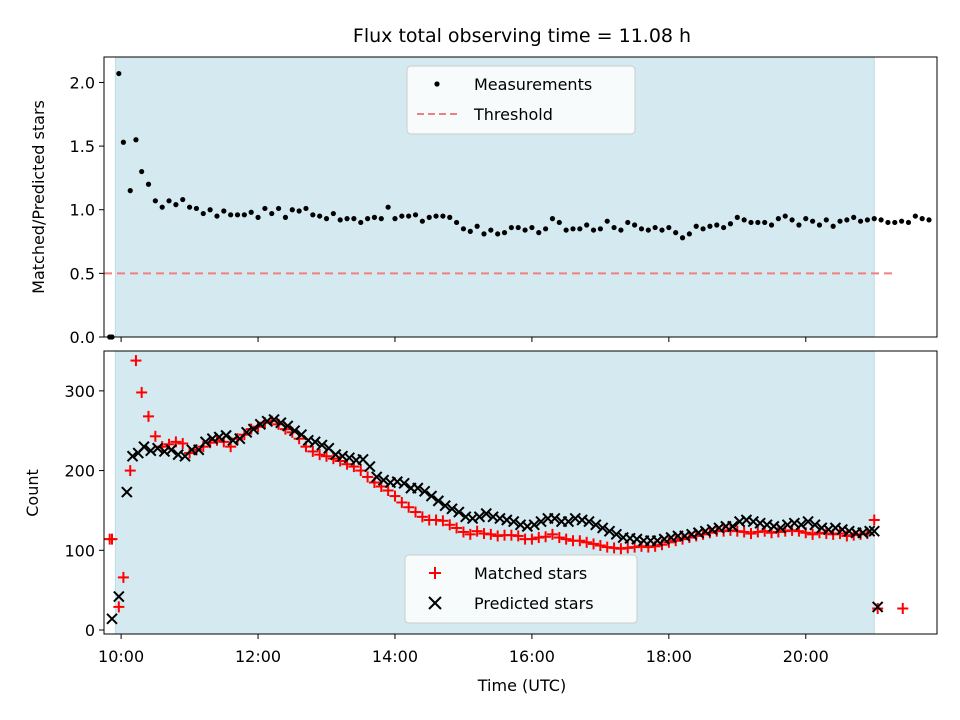 The height and width of the screenshot is (720, 960). Describe the element at coordinates (463, 339) in the screenshot. I see `top-x-ticks` at that location.